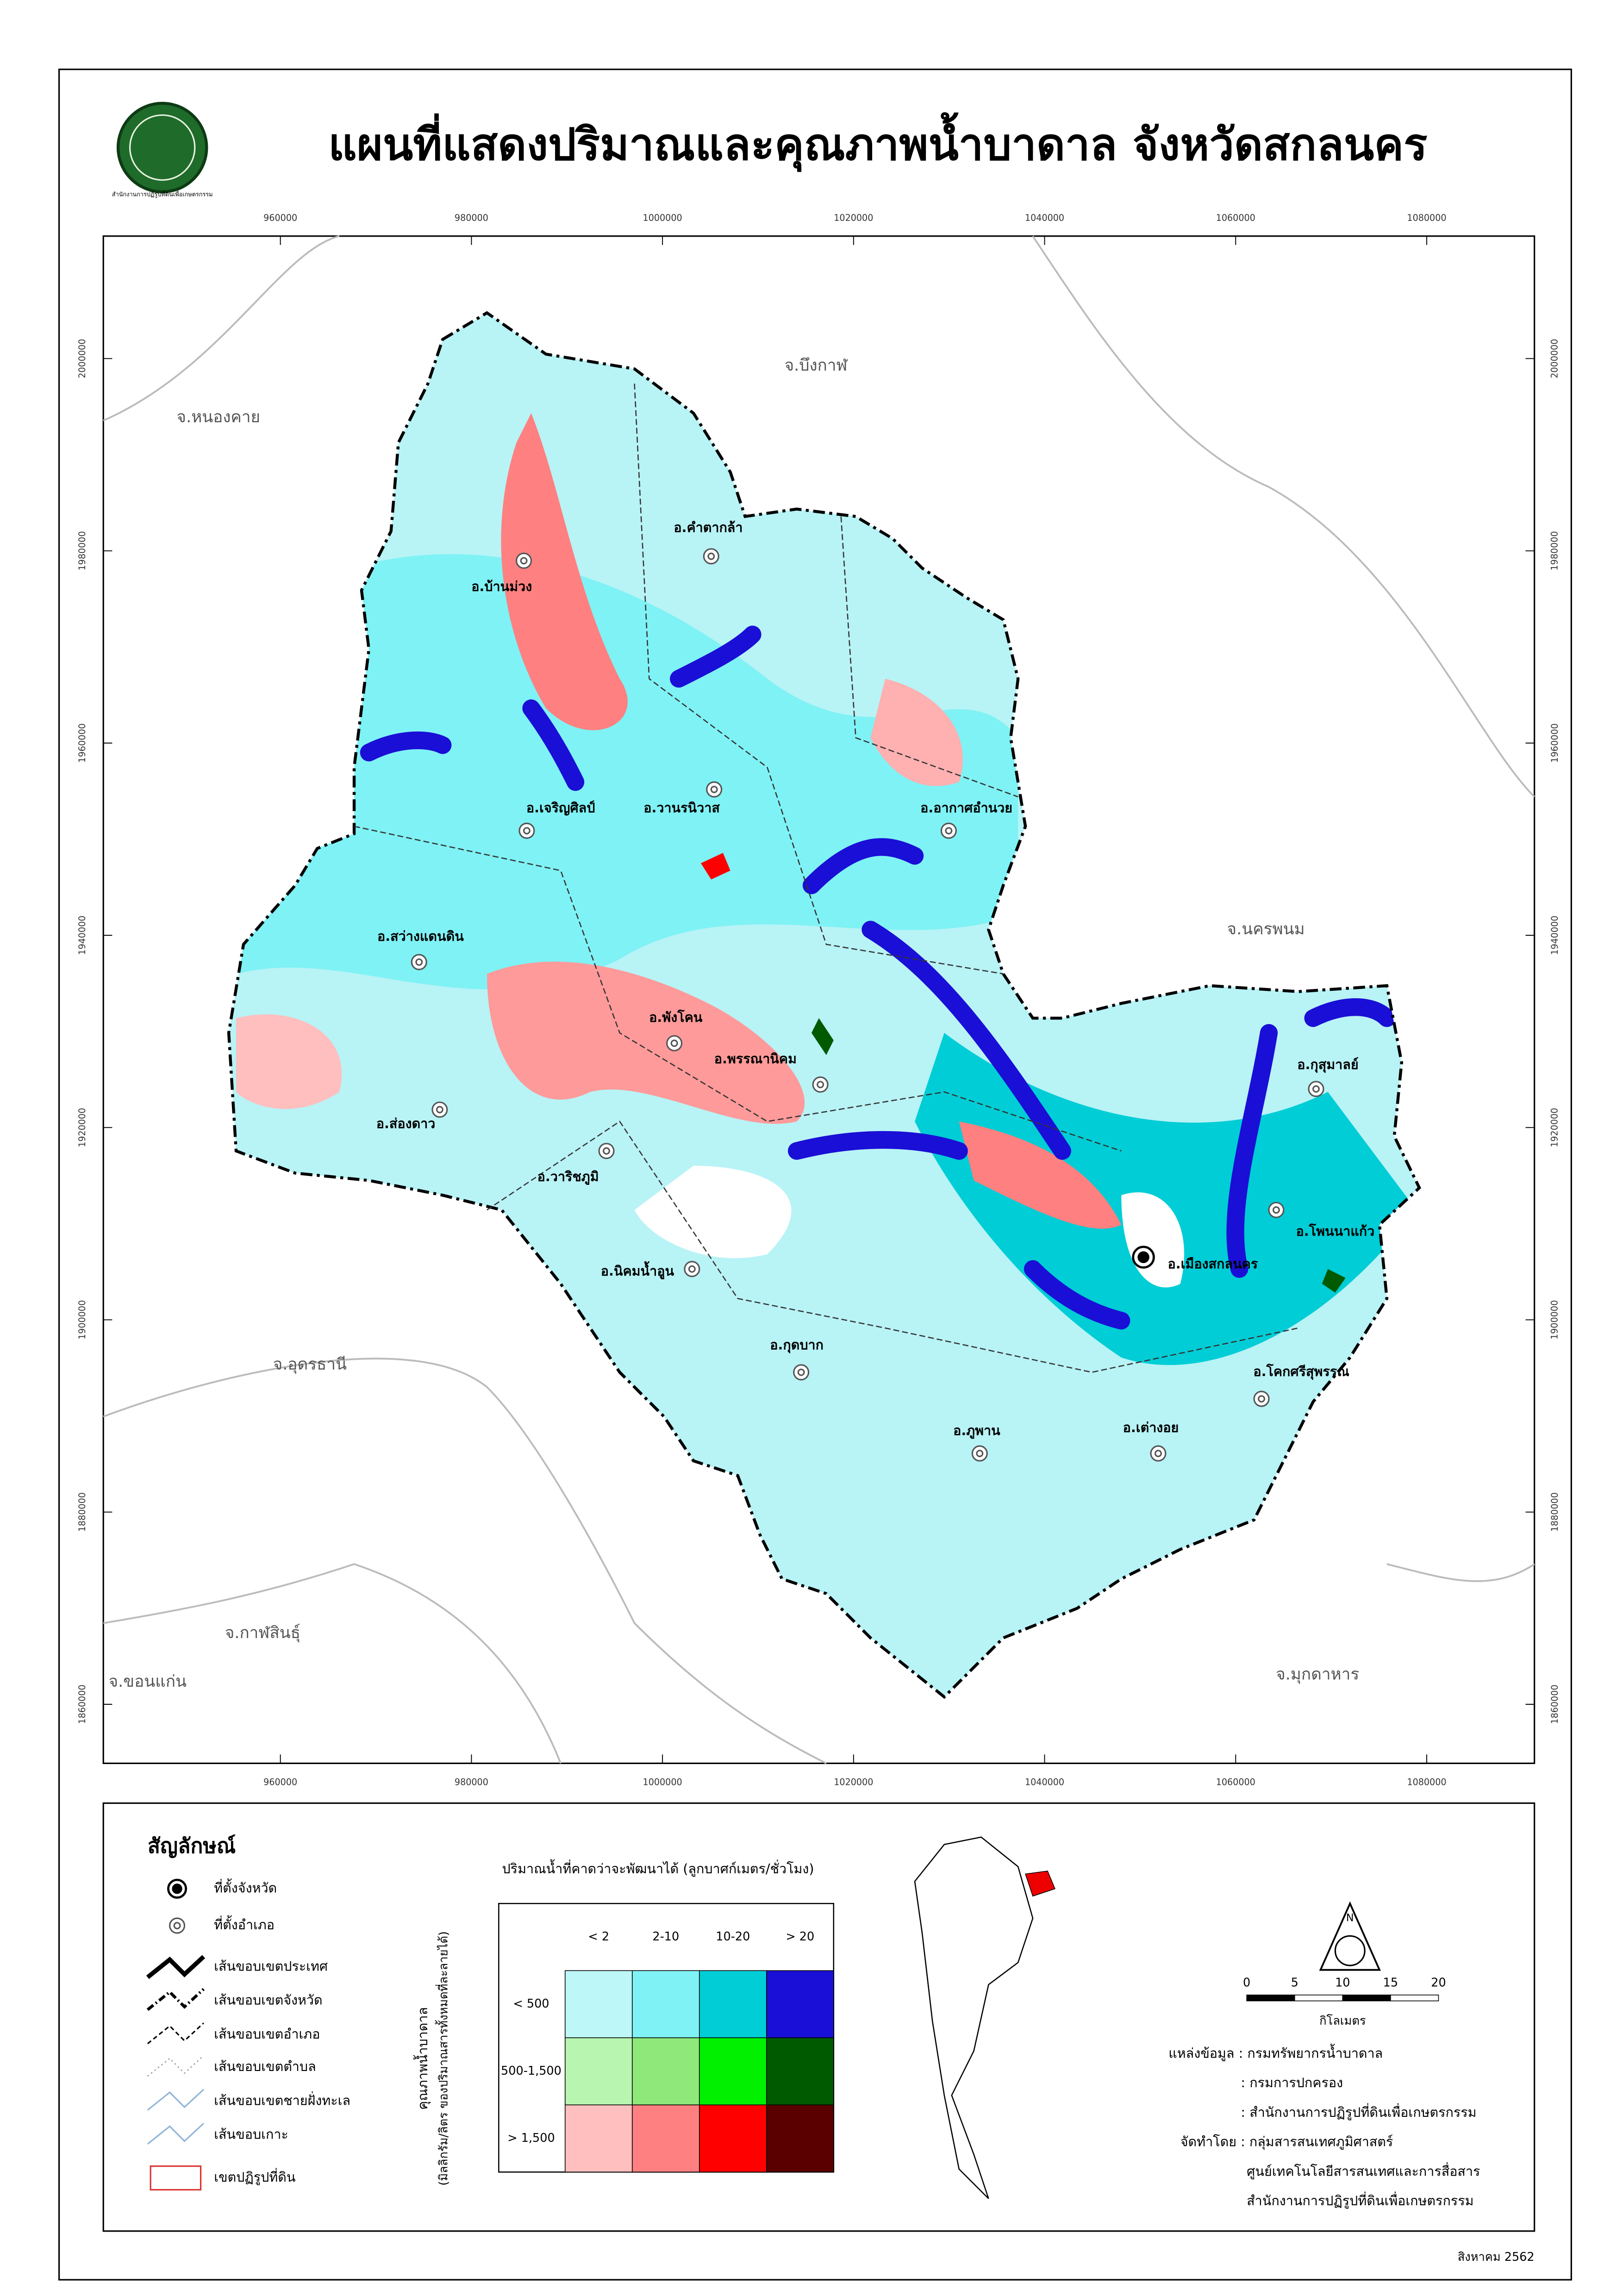  Describe the element at coordinates (637, 1270) in the screenshot. I see `district-label: อ.นิคมน้ำอูน` at that location.